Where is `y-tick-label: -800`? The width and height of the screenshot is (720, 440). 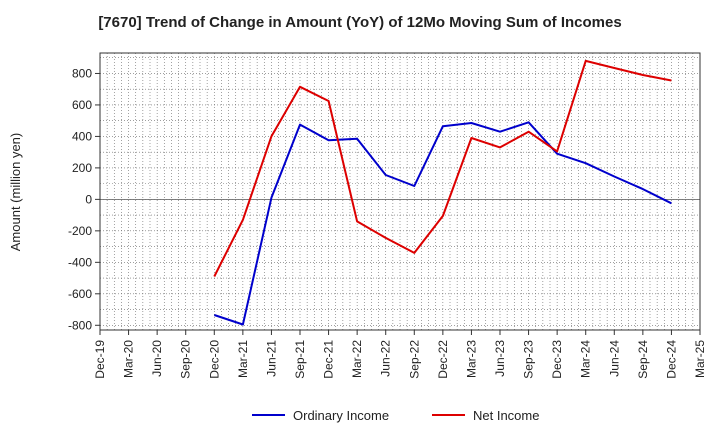 y-tick-label: -800 is located at coordinates (80, 325).